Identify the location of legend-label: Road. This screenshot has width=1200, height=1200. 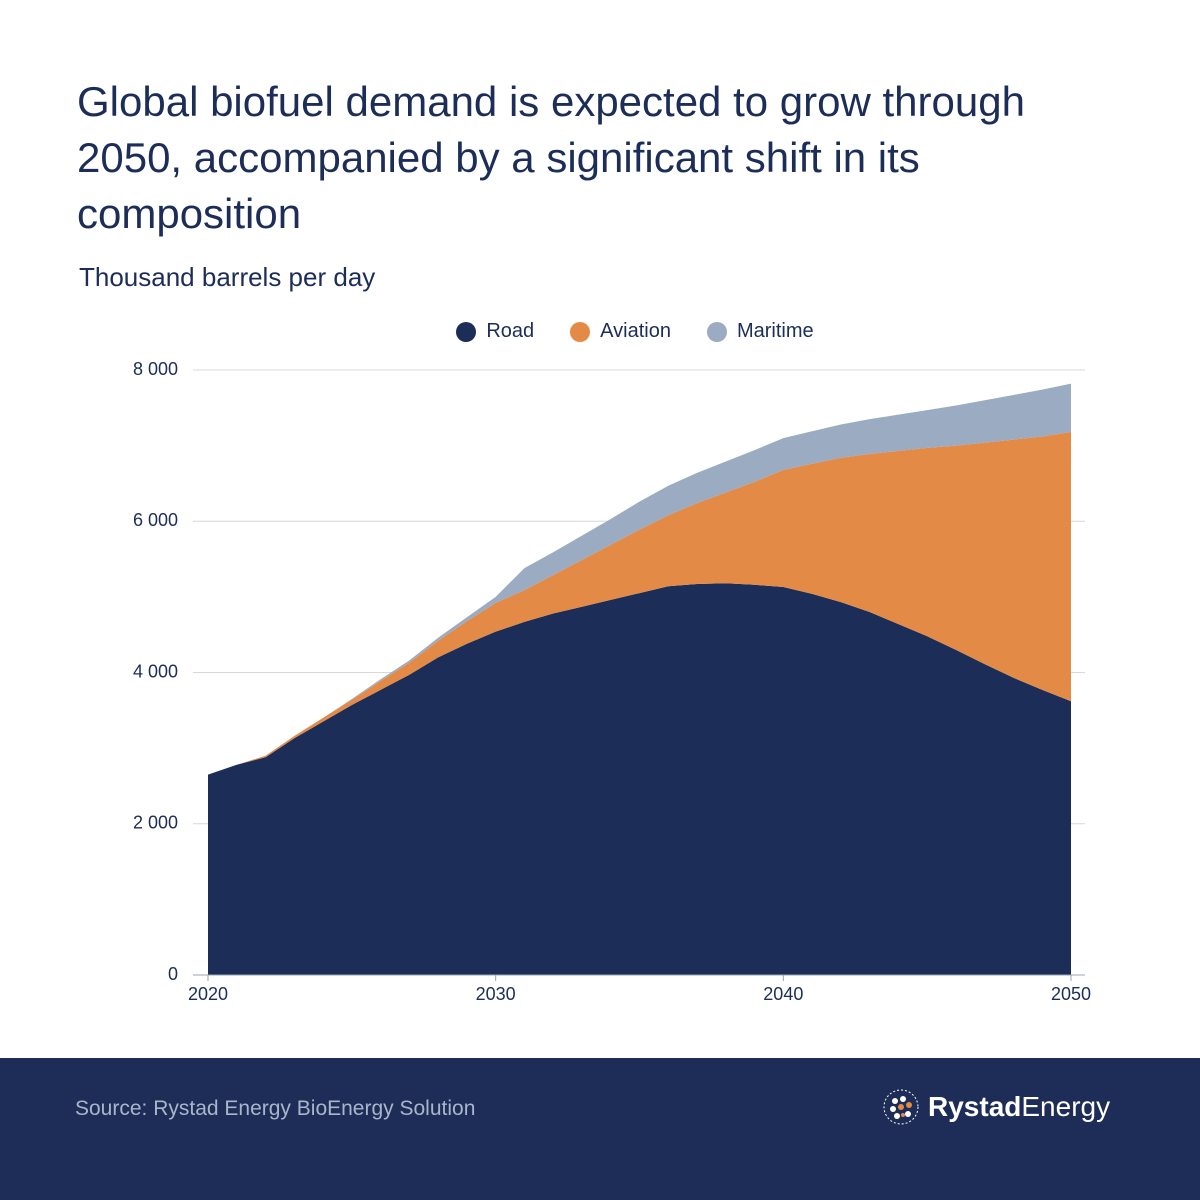
(510, 331).